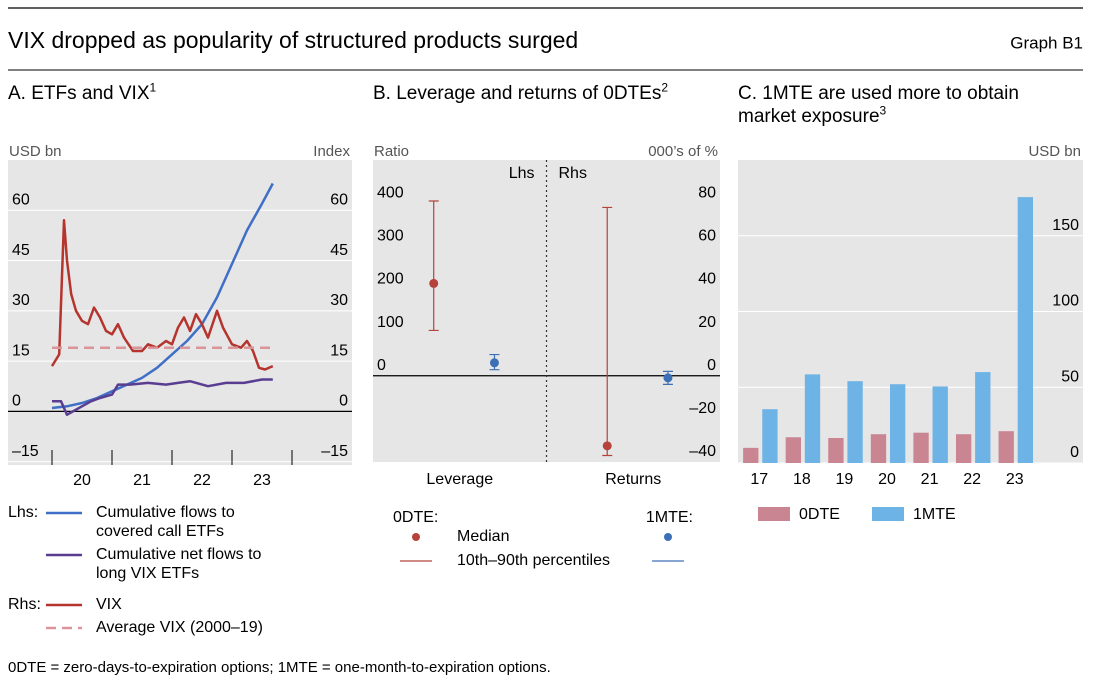 The width and height of the screenshot is (1100, 682). What do you see at coordinates (934, 514) in the screenshot?
I see `legend-label: 1MTE` at bounding box center [934, 514].